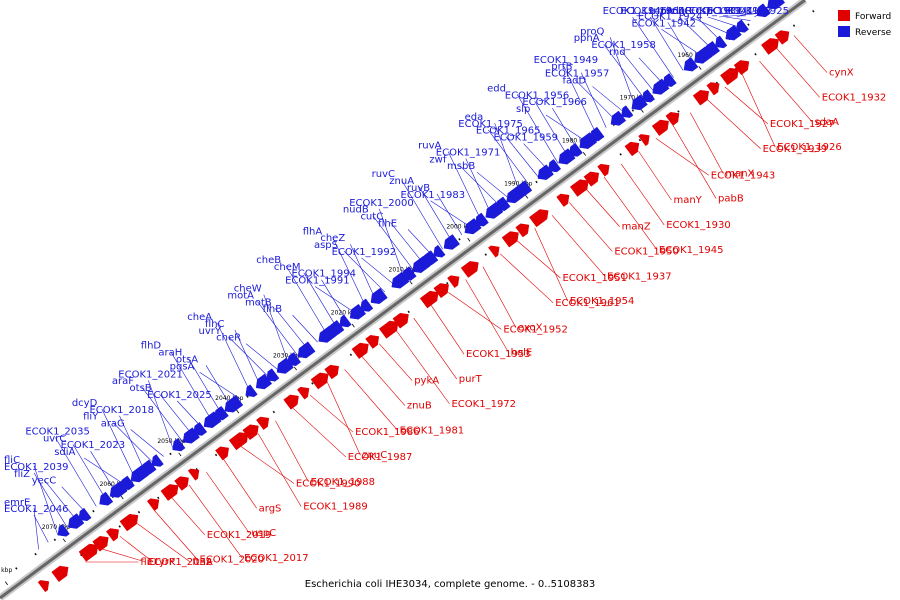  Describe the element at coordinates (574, 80) in the screenshot. I see `reverse-gene-label: fadD` at that location.